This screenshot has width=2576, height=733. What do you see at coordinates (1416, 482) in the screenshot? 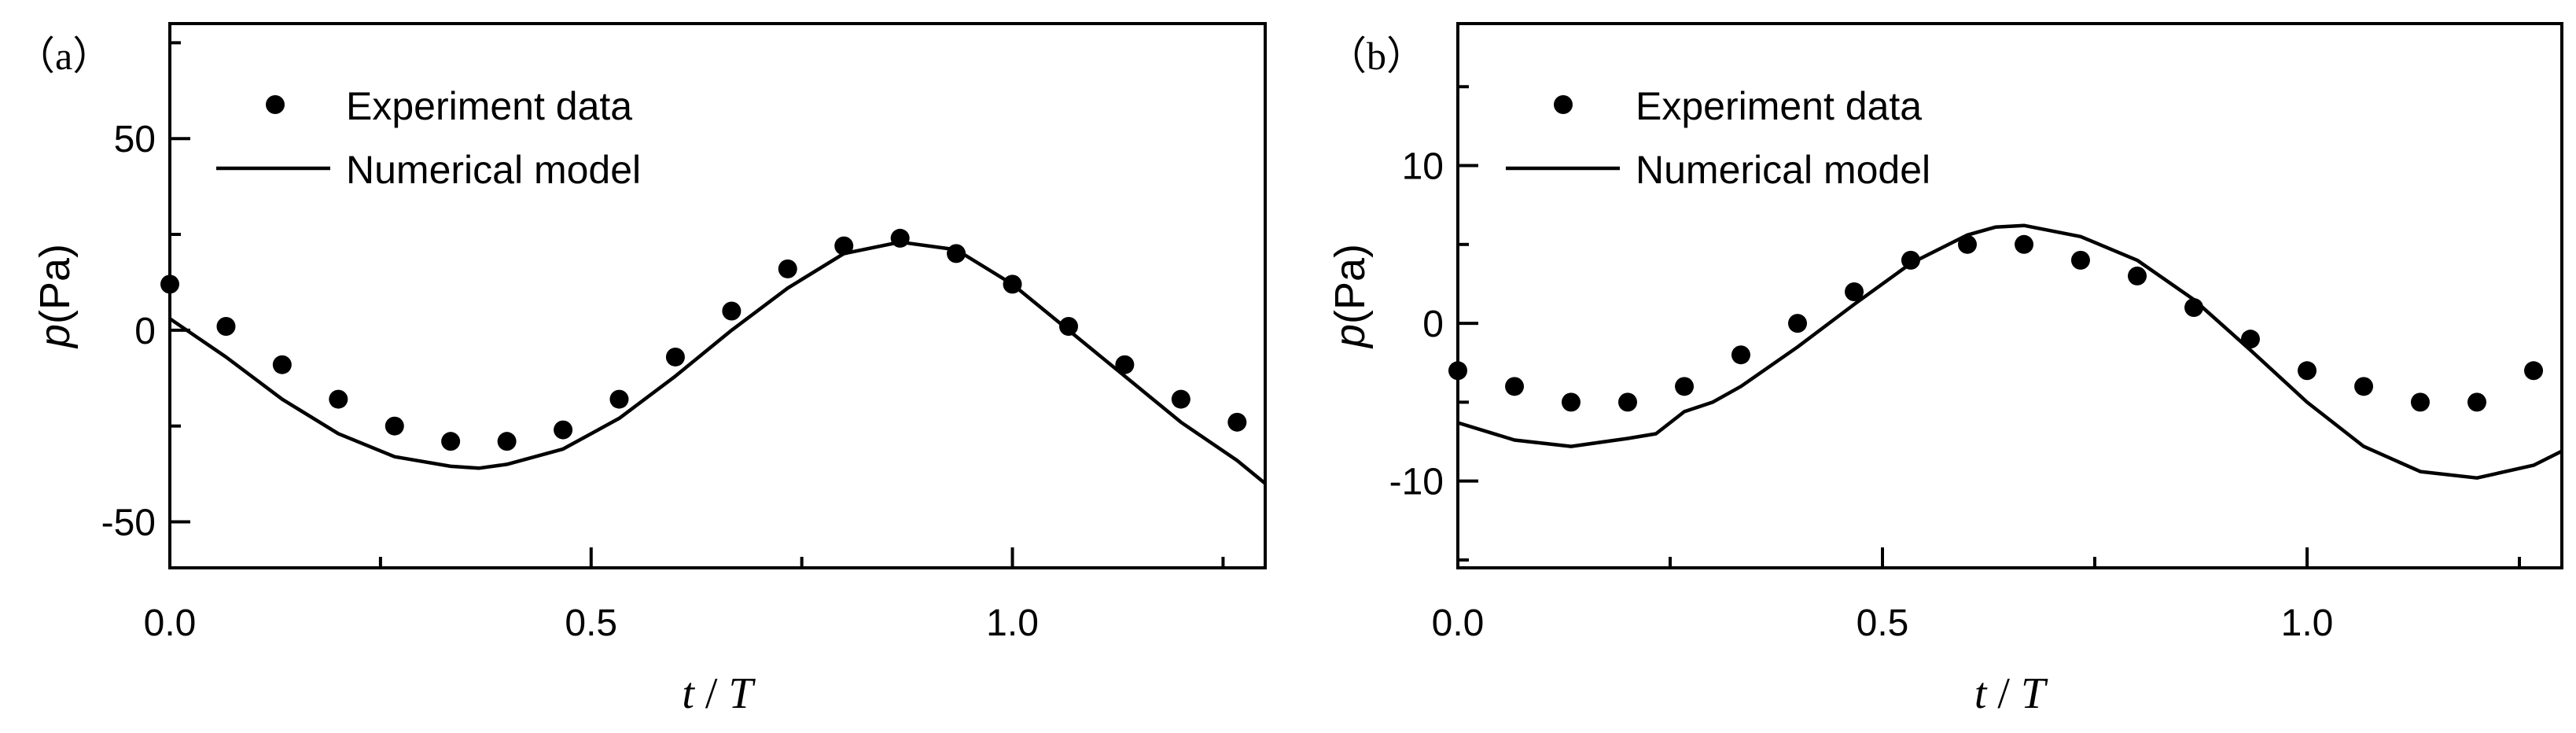
I see `y-tick-label: -10` at bounding box center [1416, 482].